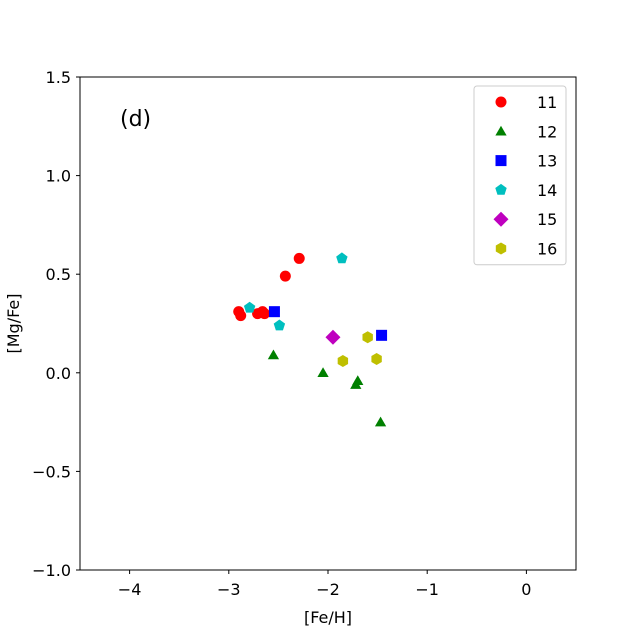 The height and width of the screenshot is (644, 640). What do you see at coordinates (526, 249) in the screenshot?
I see `legend-entry-16: 16` at bounding box center [526, 249].